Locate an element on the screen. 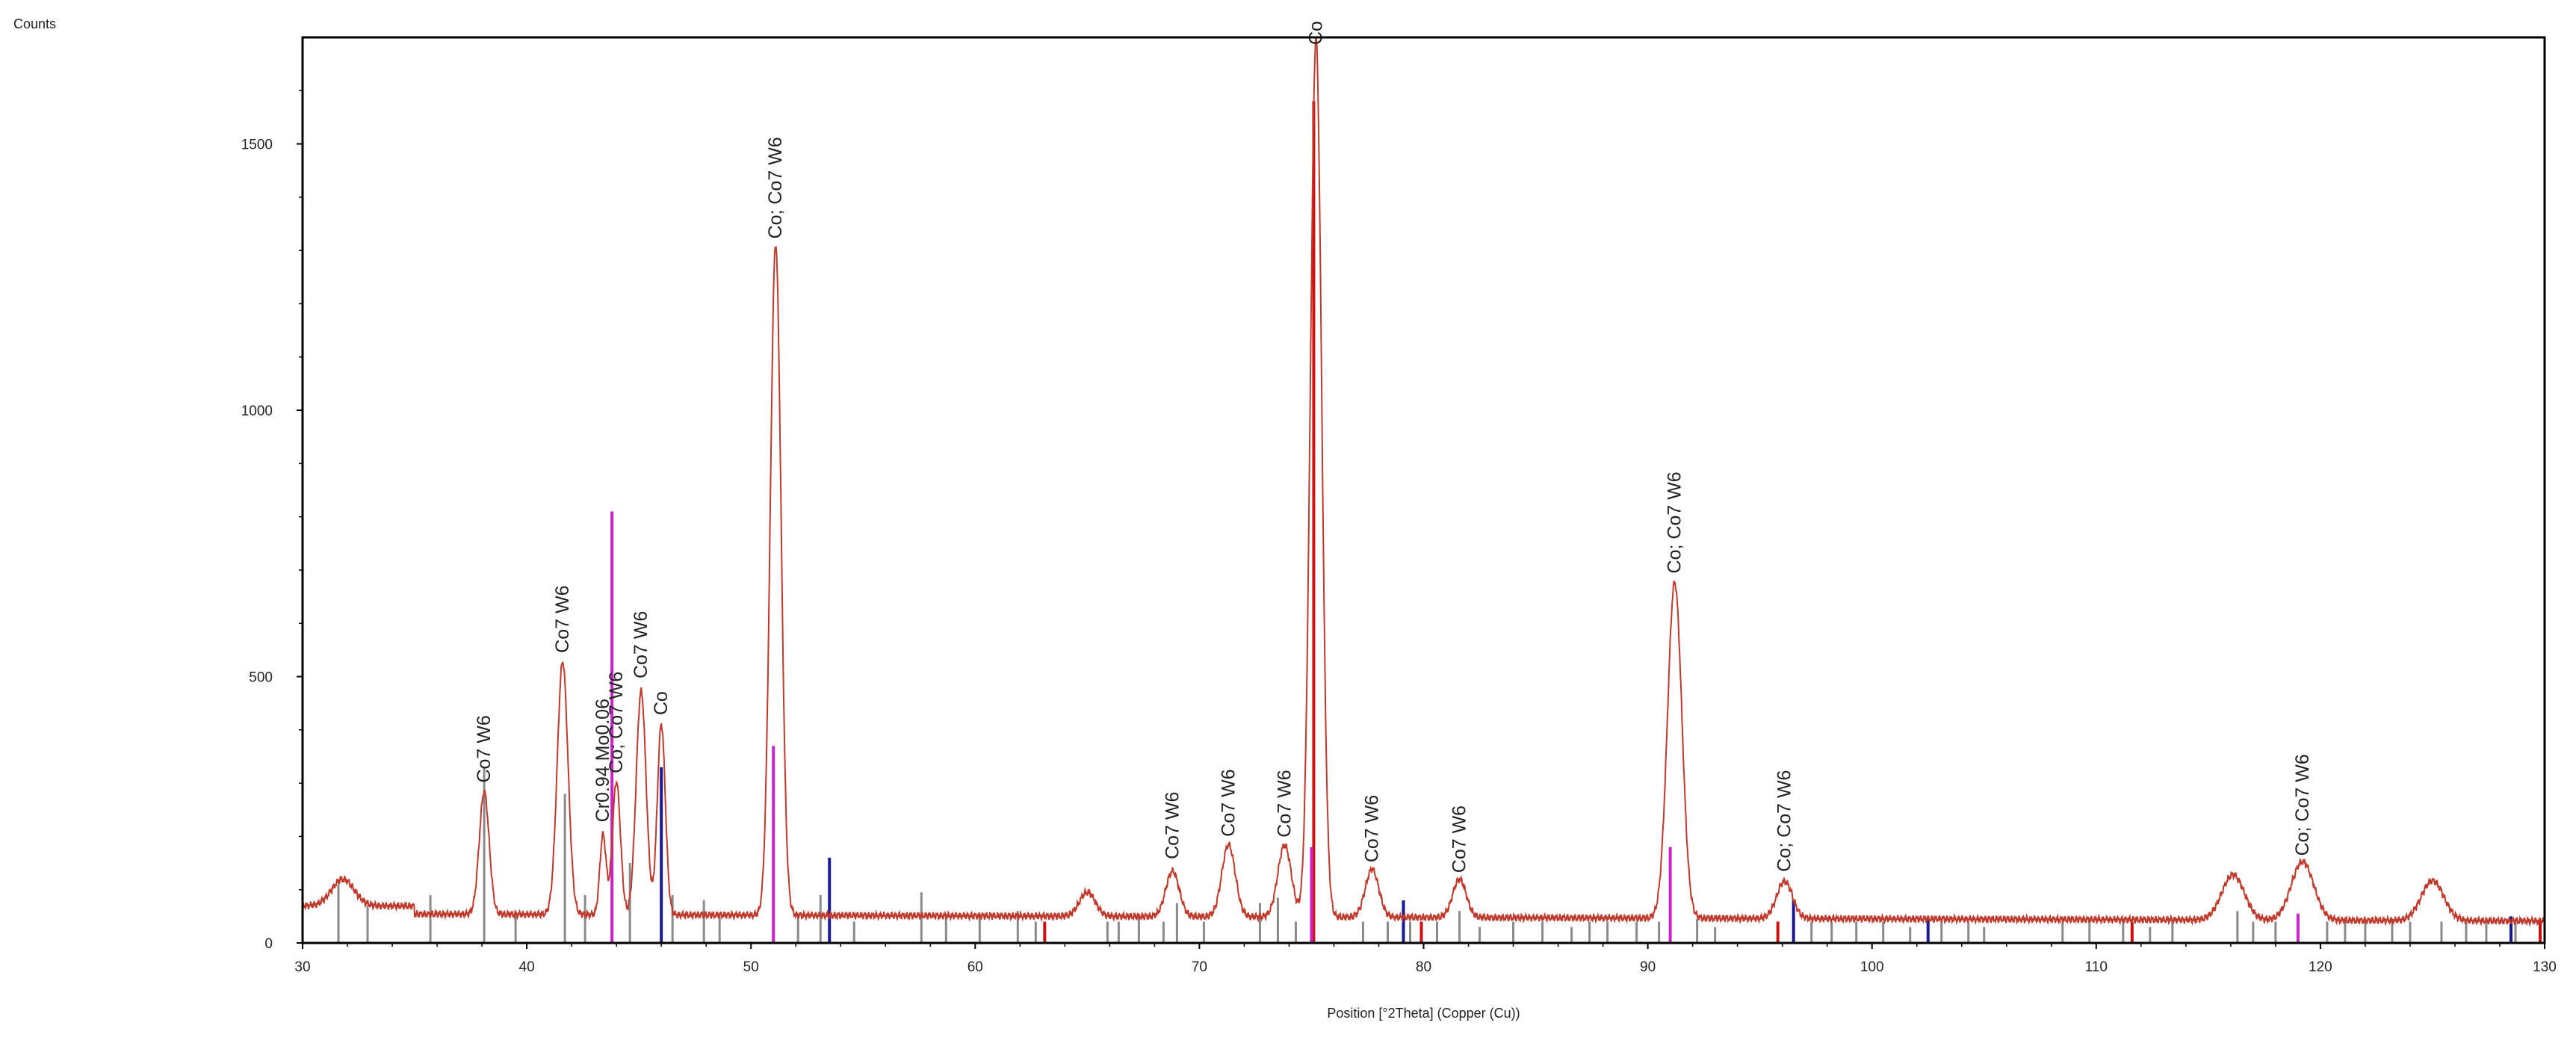 The image size is (2576, 1064). x-tick-label: 130 is located at coordinates (2545, 967).